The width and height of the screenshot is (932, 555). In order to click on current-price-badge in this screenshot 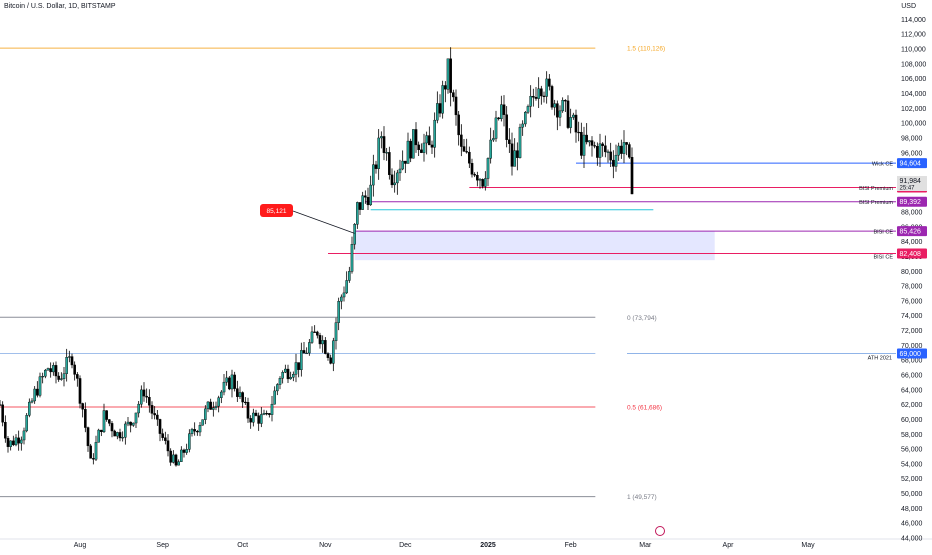, I will do `click(912, 183)`.